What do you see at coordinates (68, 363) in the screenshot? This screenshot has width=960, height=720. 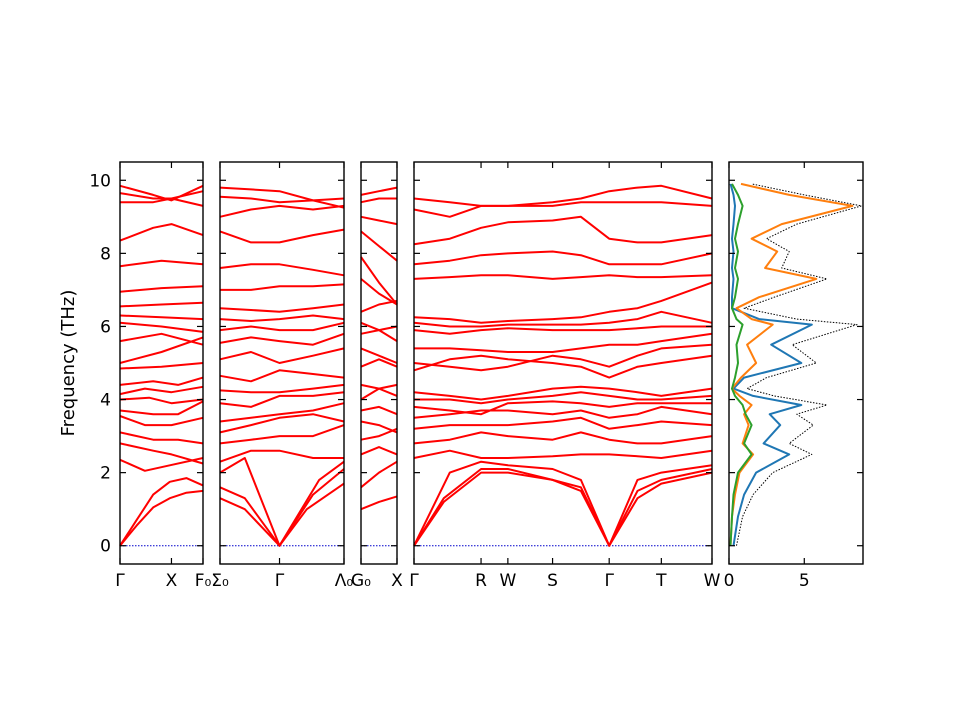 I see `y-axis-label: Frequency (THz)` at bounding box center [68, 363].